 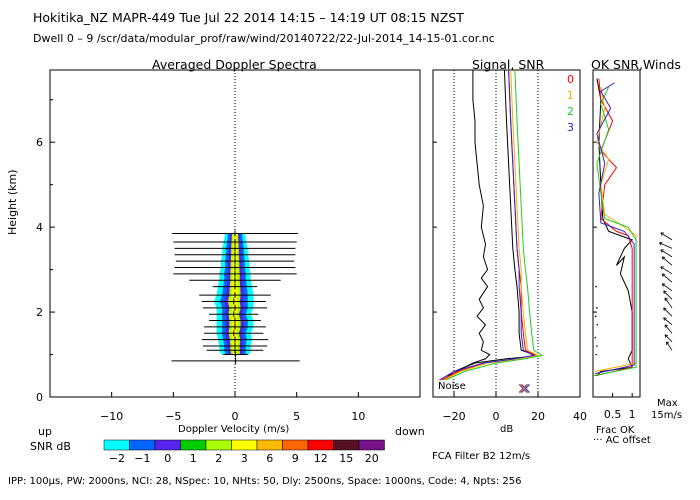 I want to click on colorbar-tick-label: 6, so click(x=270, y=458).